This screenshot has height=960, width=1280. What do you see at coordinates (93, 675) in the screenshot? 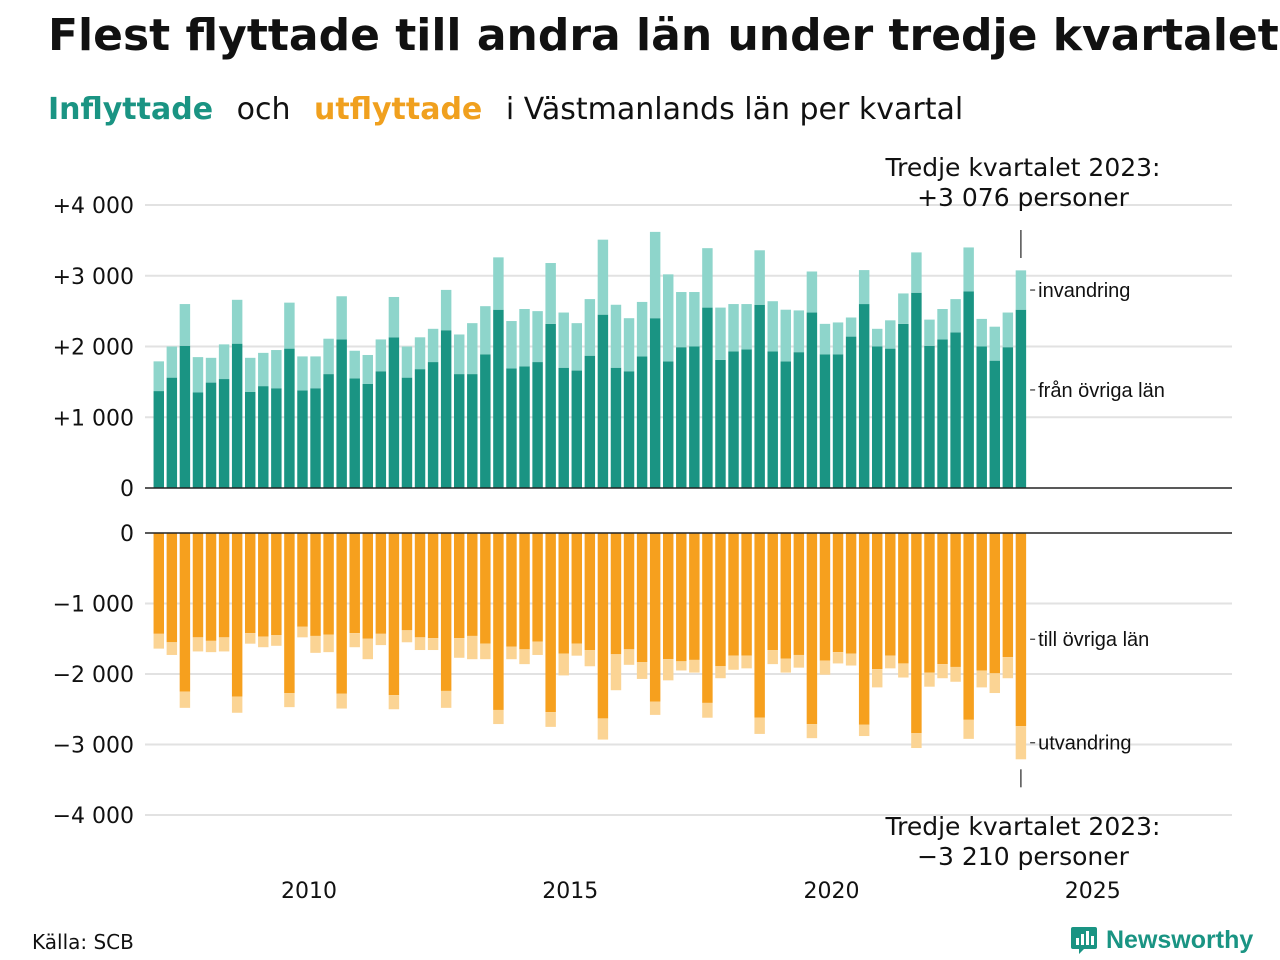
I see `y-tick-label: −2 000` at bounding box center [93, 675].